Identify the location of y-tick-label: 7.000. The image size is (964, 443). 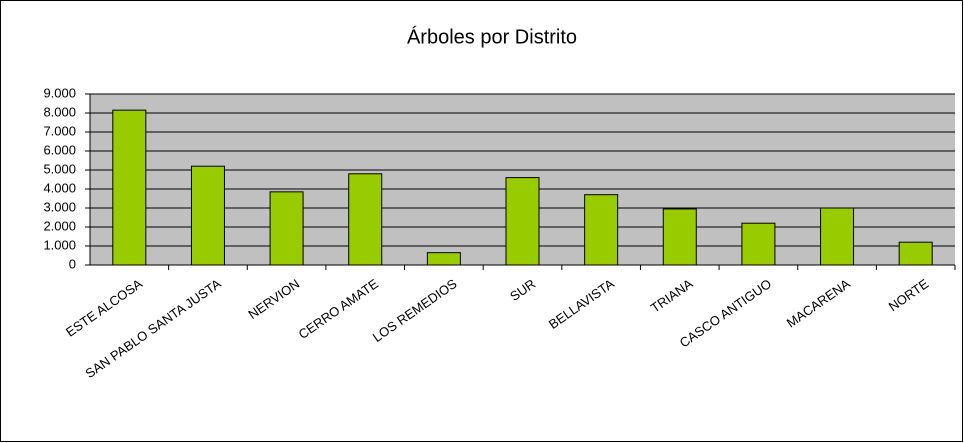
(59, 130).